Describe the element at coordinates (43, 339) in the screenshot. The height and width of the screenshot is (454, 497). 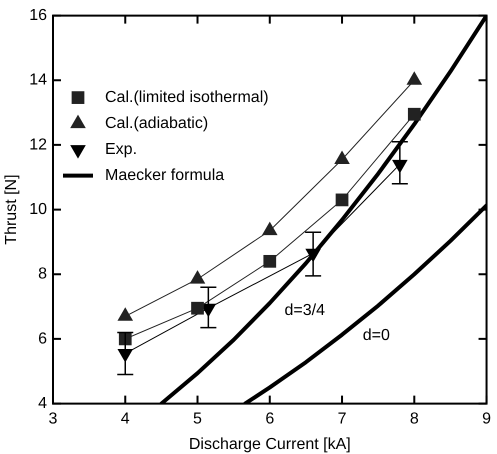
I see `y-tick-label: 6` at that location.